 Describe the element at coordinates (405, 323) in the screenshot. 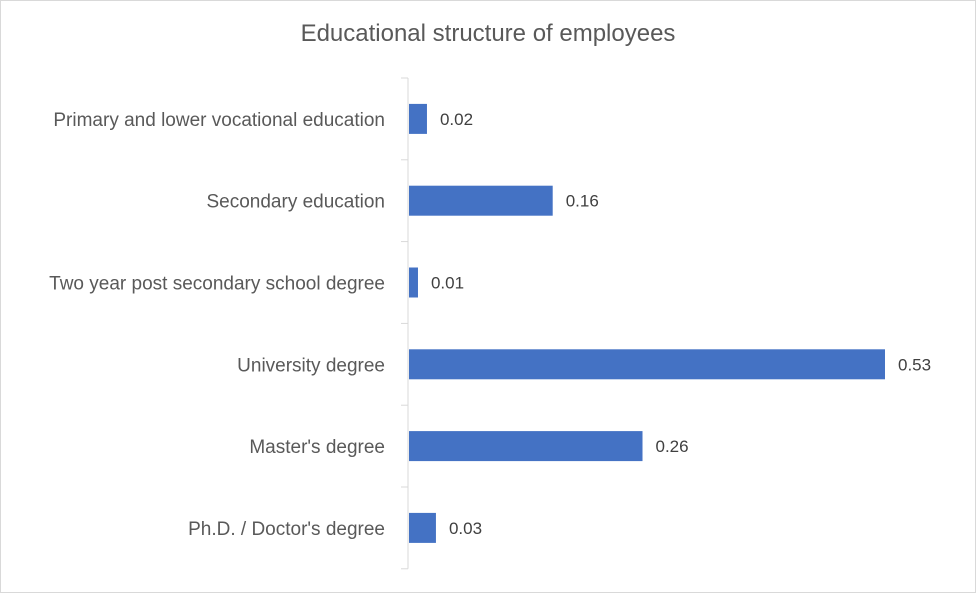

I see `category-axis` at that location.